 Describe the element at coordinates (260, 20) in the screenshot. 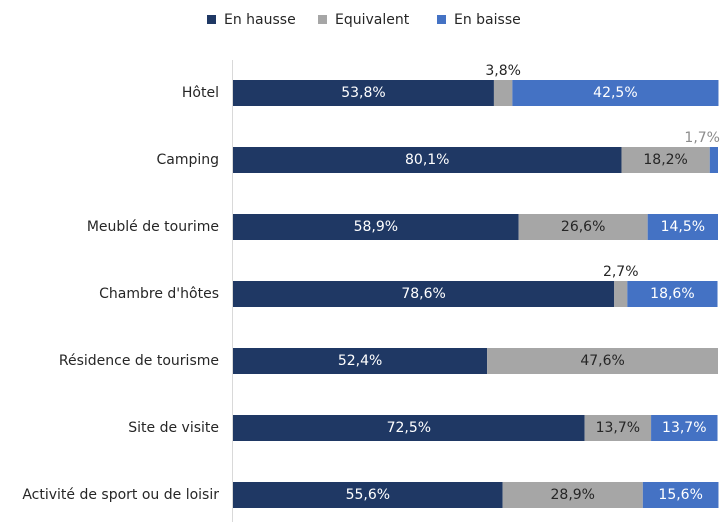

I see `legend-label: En hausse` at that location.